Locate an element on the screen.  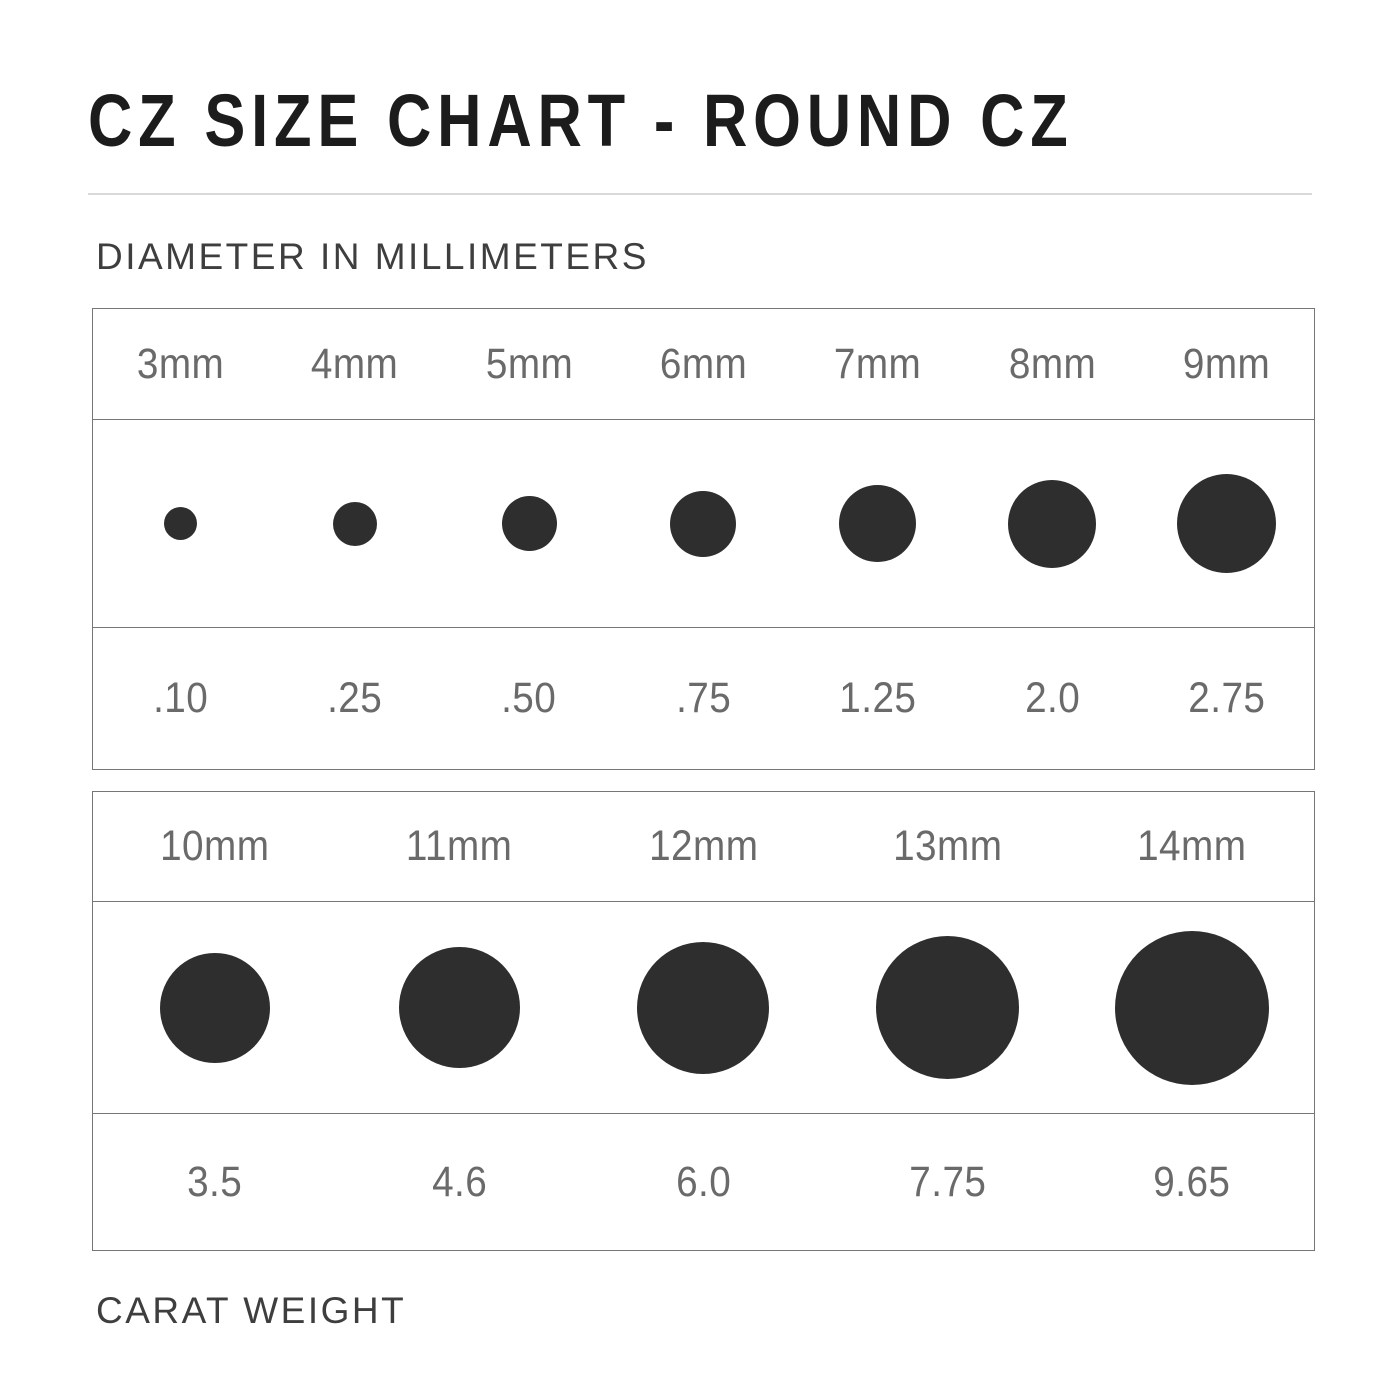
cz-dot-10mm is located at coordinates (215, 1007).